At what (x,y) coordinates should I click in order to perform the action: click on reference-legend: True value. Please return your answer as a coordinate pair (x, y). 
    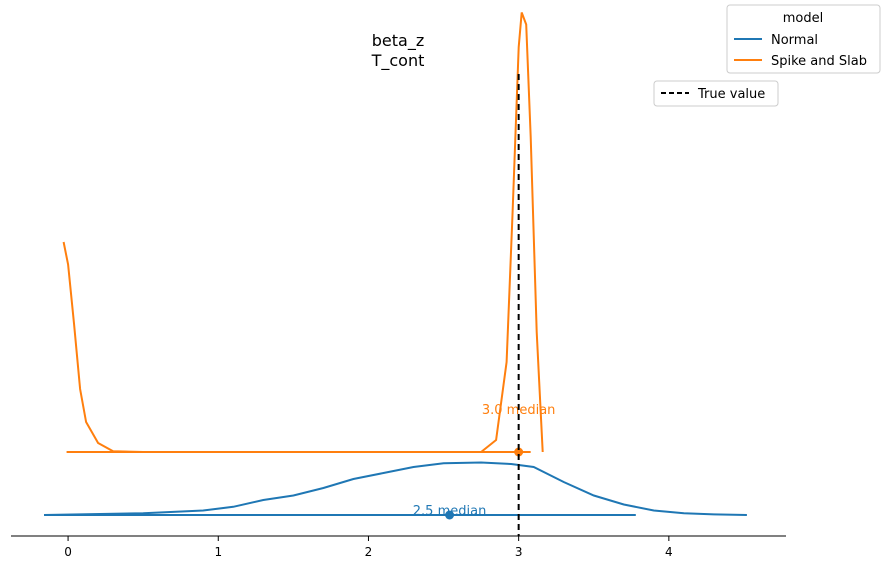
    Looking at the image, I should click on (716, 93).